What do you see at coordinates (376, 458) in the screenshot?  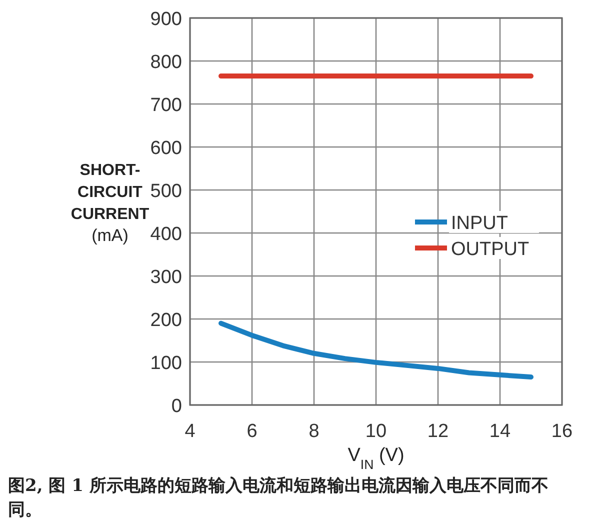 I see `x-axis-title: V$_{IN}$ (V)` at bounding box center [376, 458].